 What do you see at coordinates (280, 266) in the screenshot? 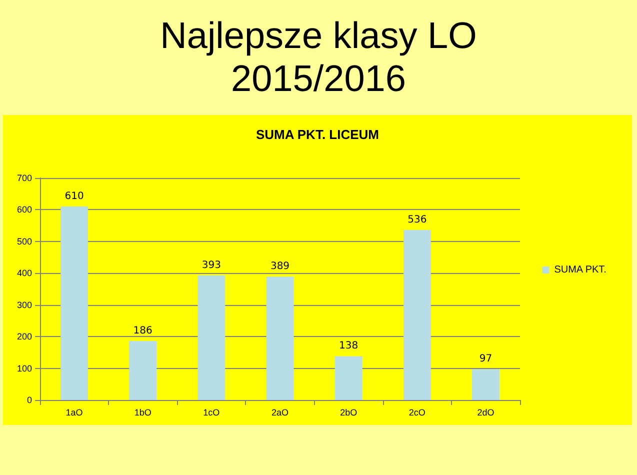
I see `data-label: 389` at bounding box center [280, 266].